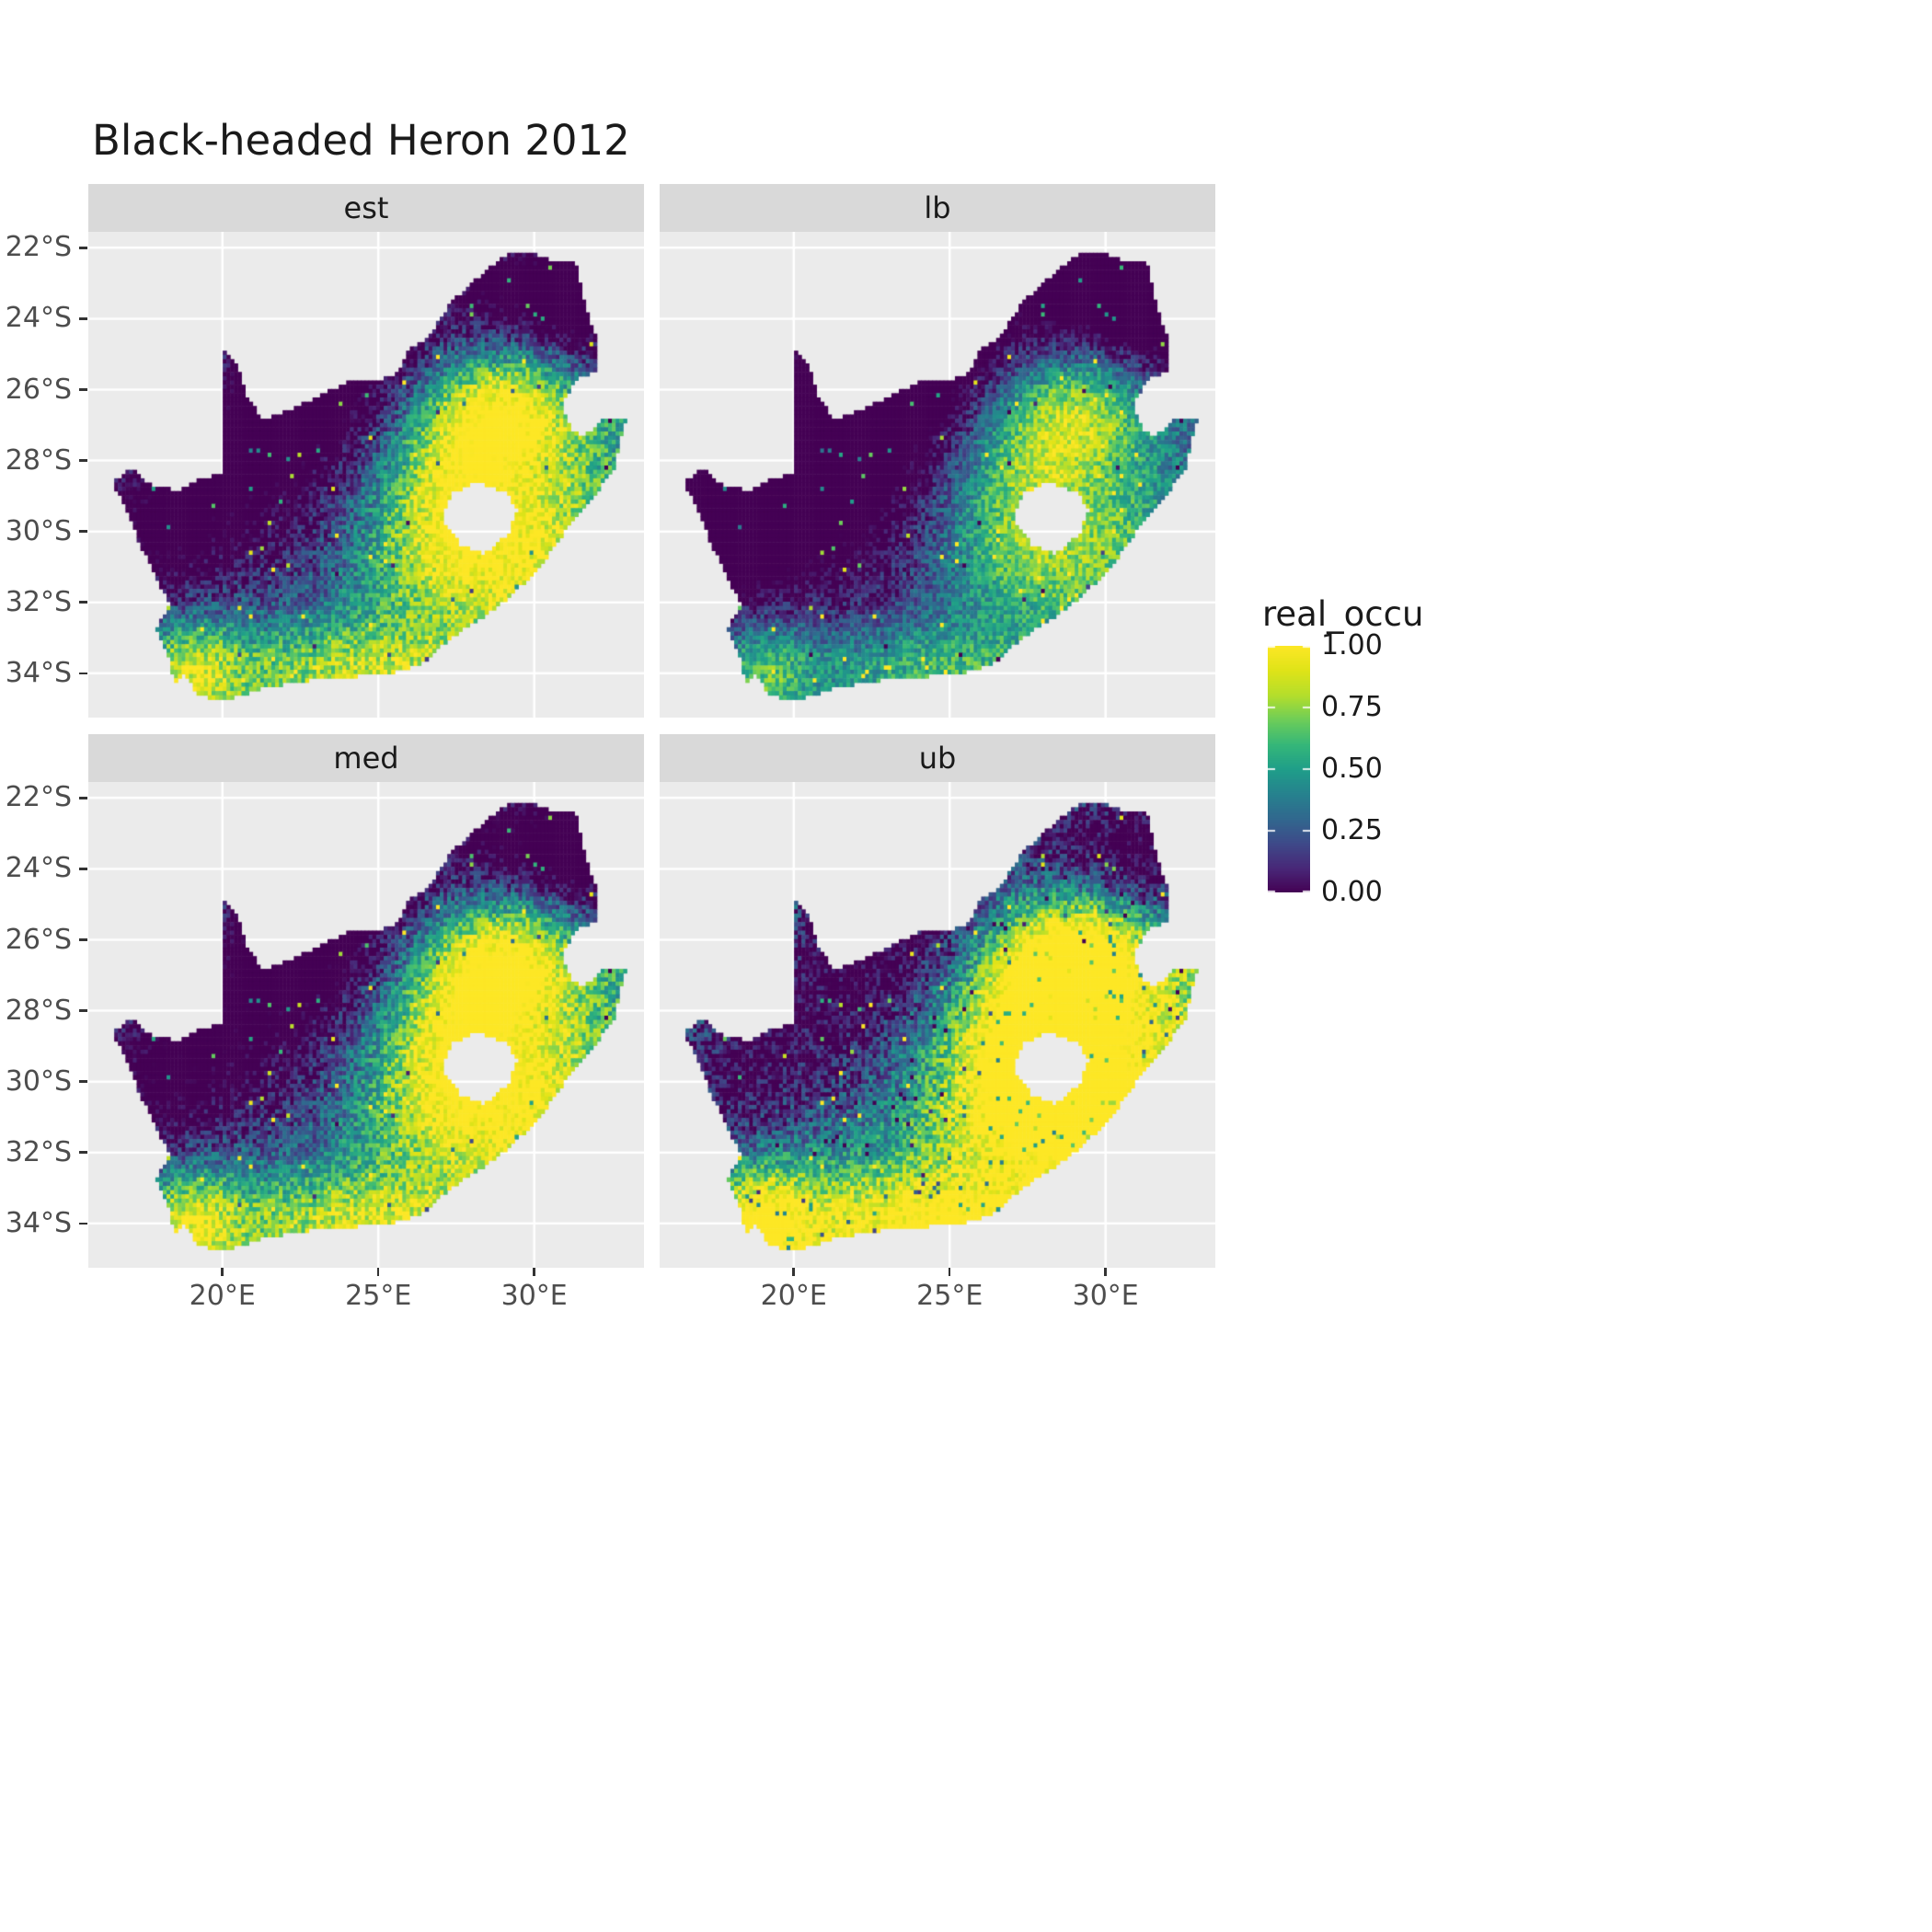 The height and width of the screenshot is (1932, 1932). Describe the element at coordinates (1352, 707) in the screenshot. I see `legend-tick-label: 0.75` at that location.